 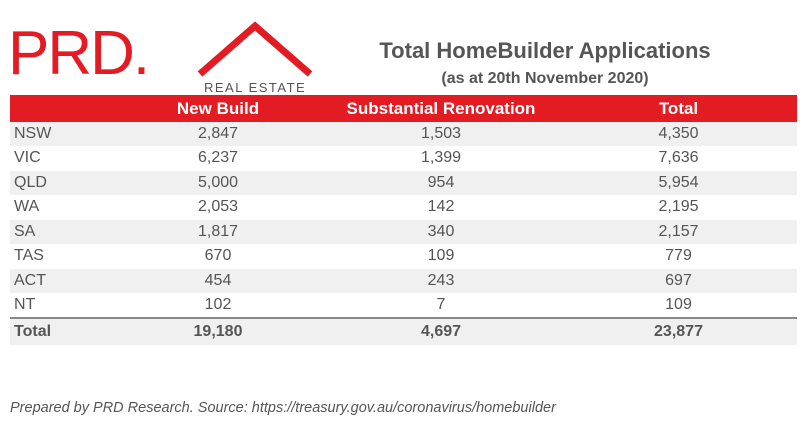 What do you see at coordinates (62, 232) in the screenshot?
I see `state-cell: SA` at bounding box center [62, 232].